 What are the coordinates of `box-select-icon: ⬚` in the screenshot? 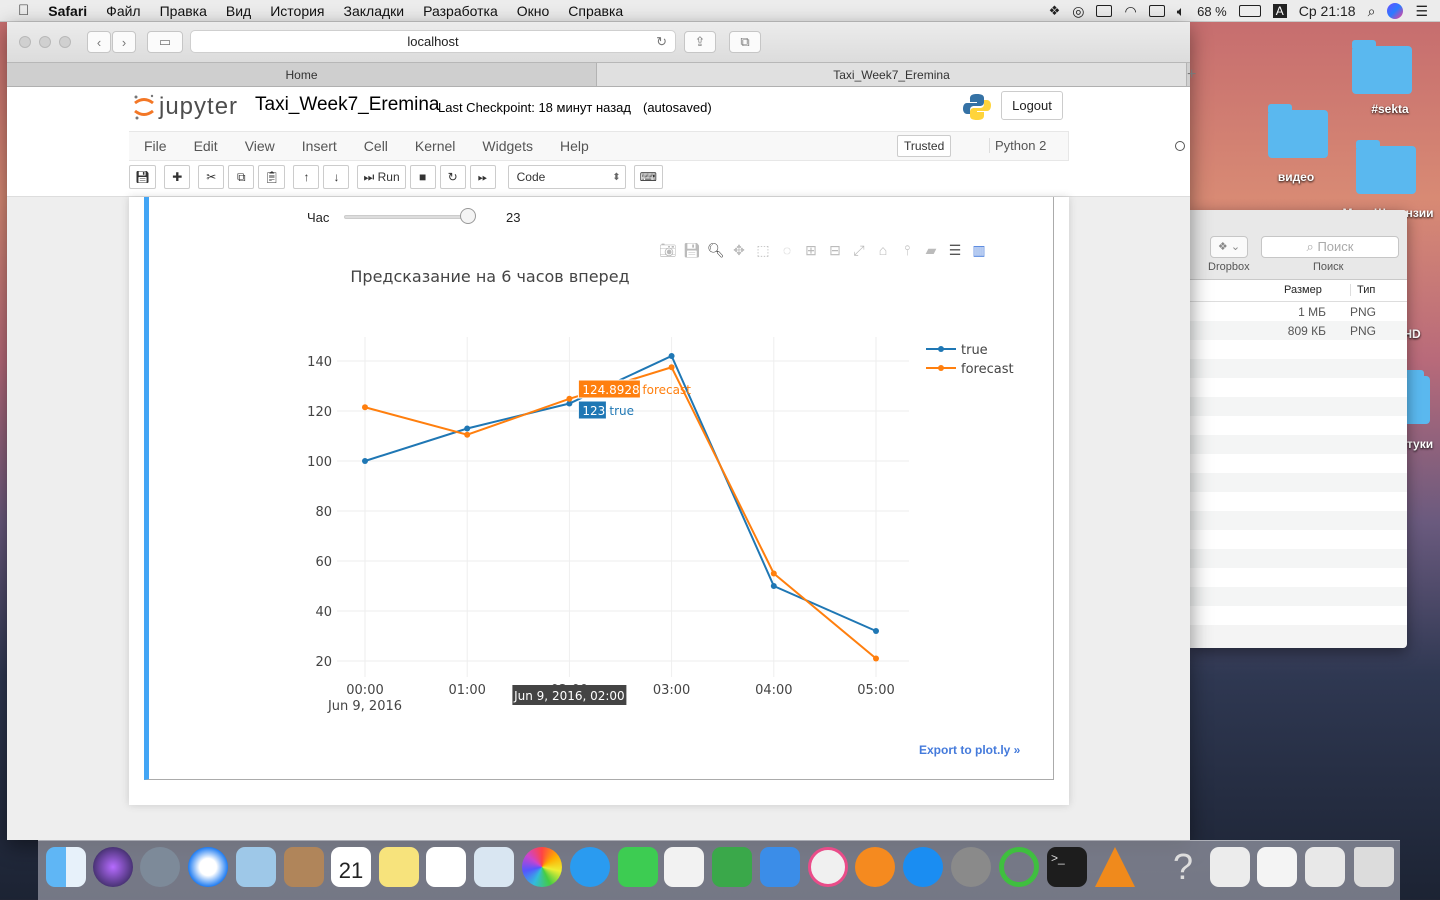 It's located at (763, 250).